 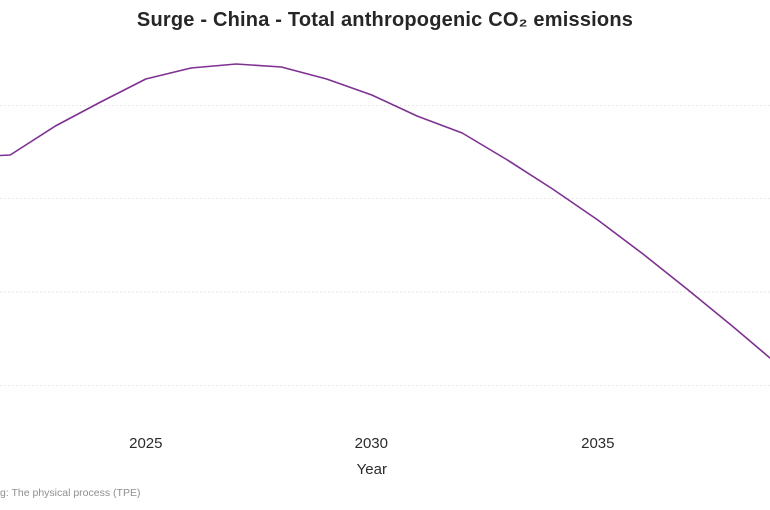 What do you see at coordinates (70, 493) in the screenshot?
I see `source-caption: g: The physical process (TPE)` at bounding box center [70, 493].